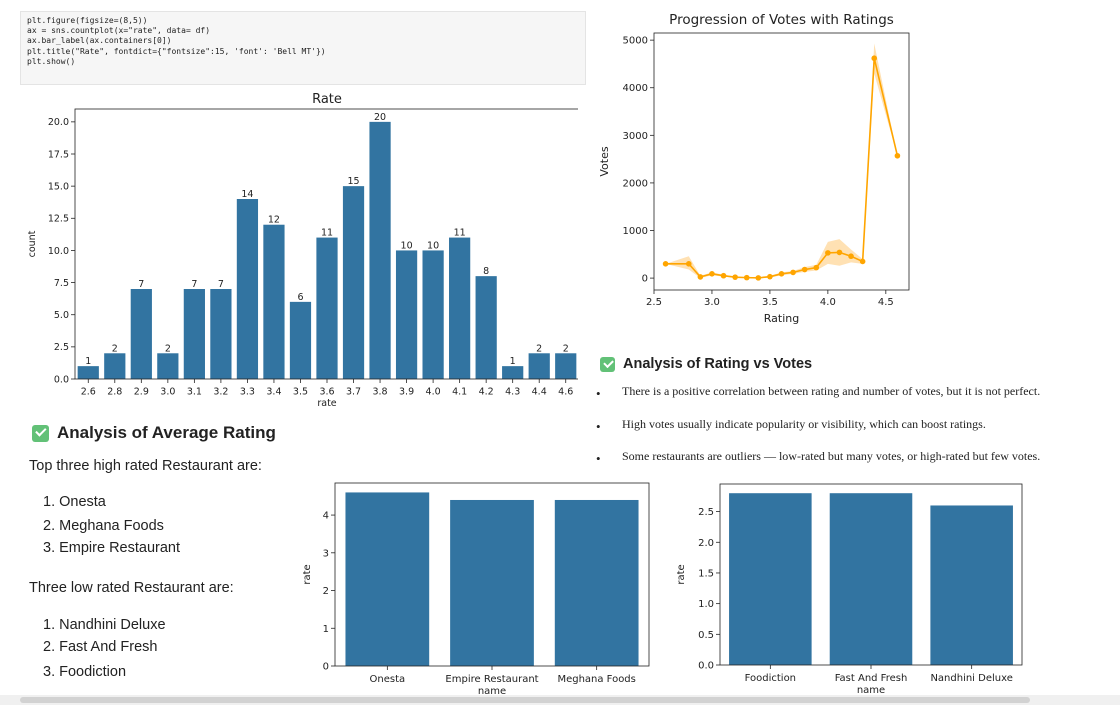  What do you see at coordinates (604, 161) in the screenshot?
I see `y-axis-label: Votes` at bounding box center [604, 161].